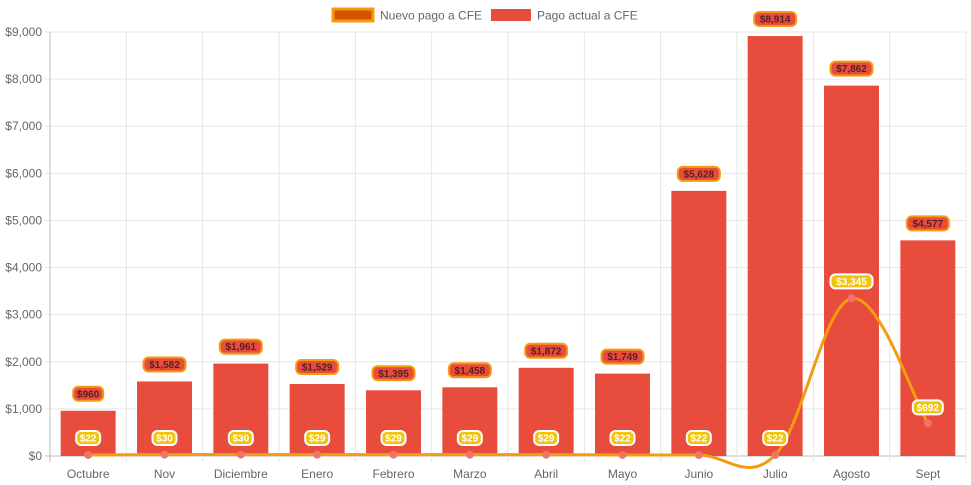 This screenshot has height=485, width=971. I want to click on y-tick-label: $2,000, so click(23, 362).